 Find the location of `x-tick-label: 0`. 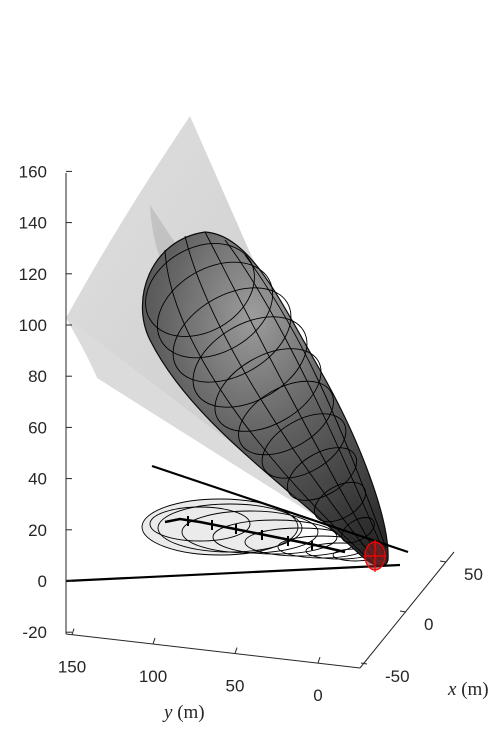

x-tick-label: 0 is located at coordinates (428, 624).